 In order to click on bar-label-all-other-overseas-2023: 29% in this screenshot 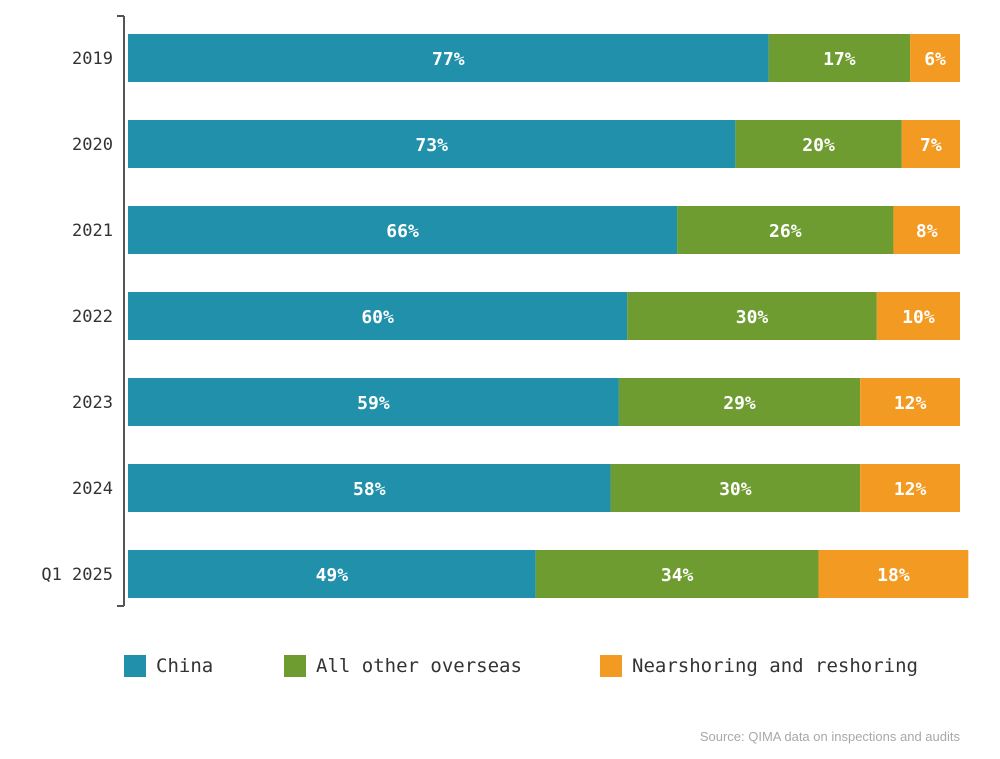, I will do `click(739, 403)`.